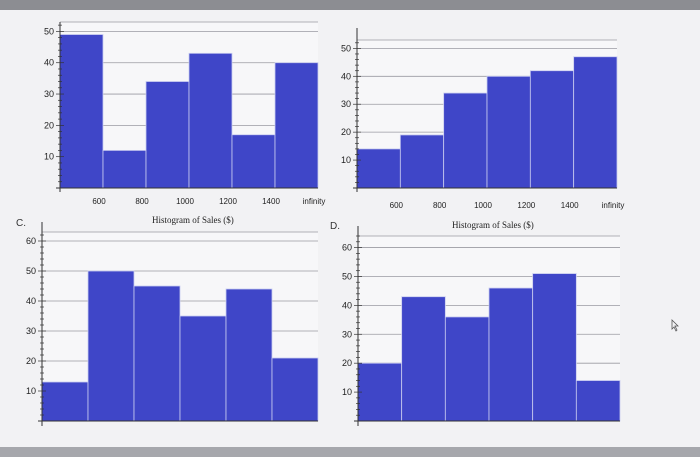  I want to click on cursor-icon, so click(675, 325).